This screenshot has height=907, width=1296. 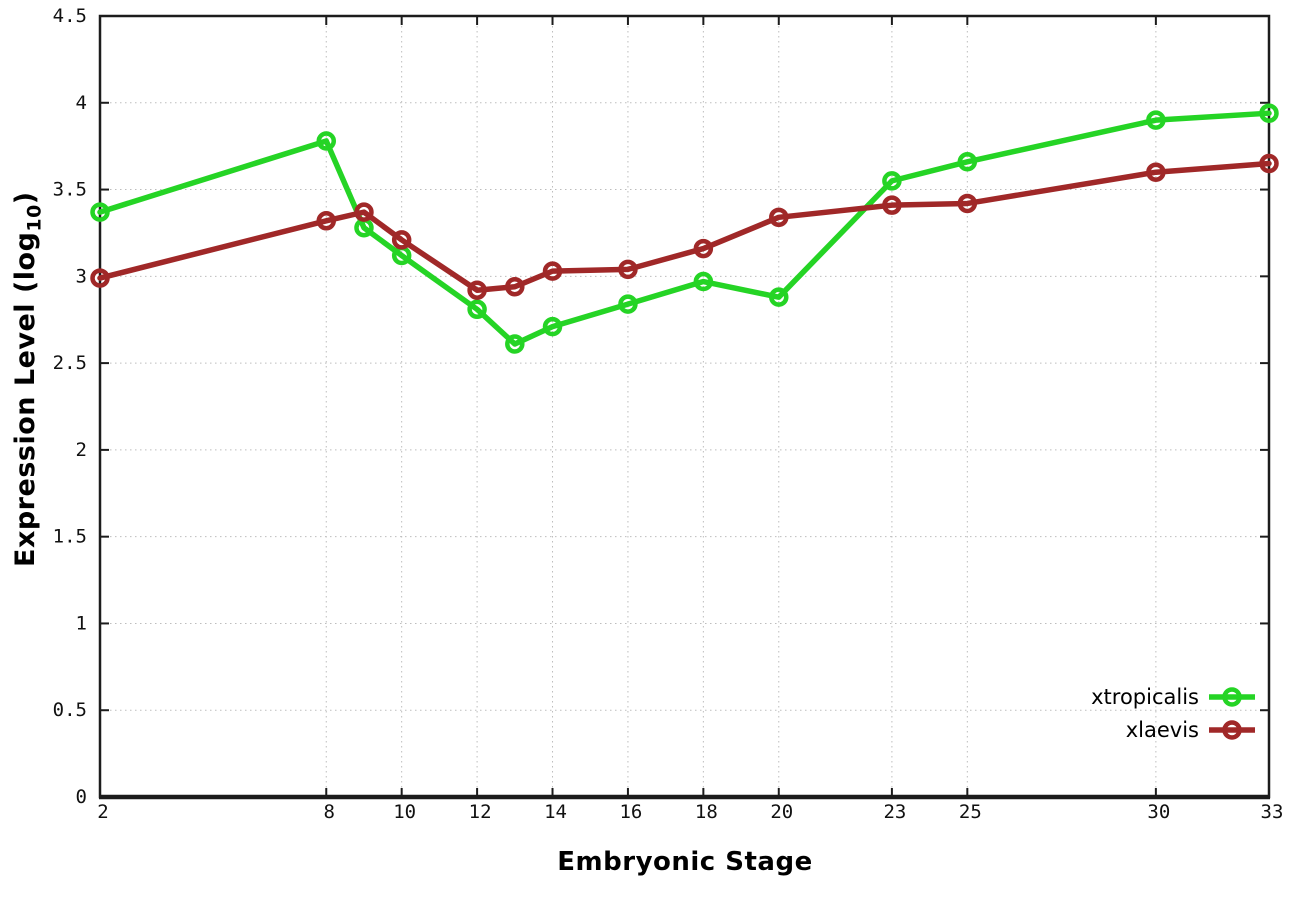 I want to click on y-tick-label: 2.5, so click(x=70, y=363).